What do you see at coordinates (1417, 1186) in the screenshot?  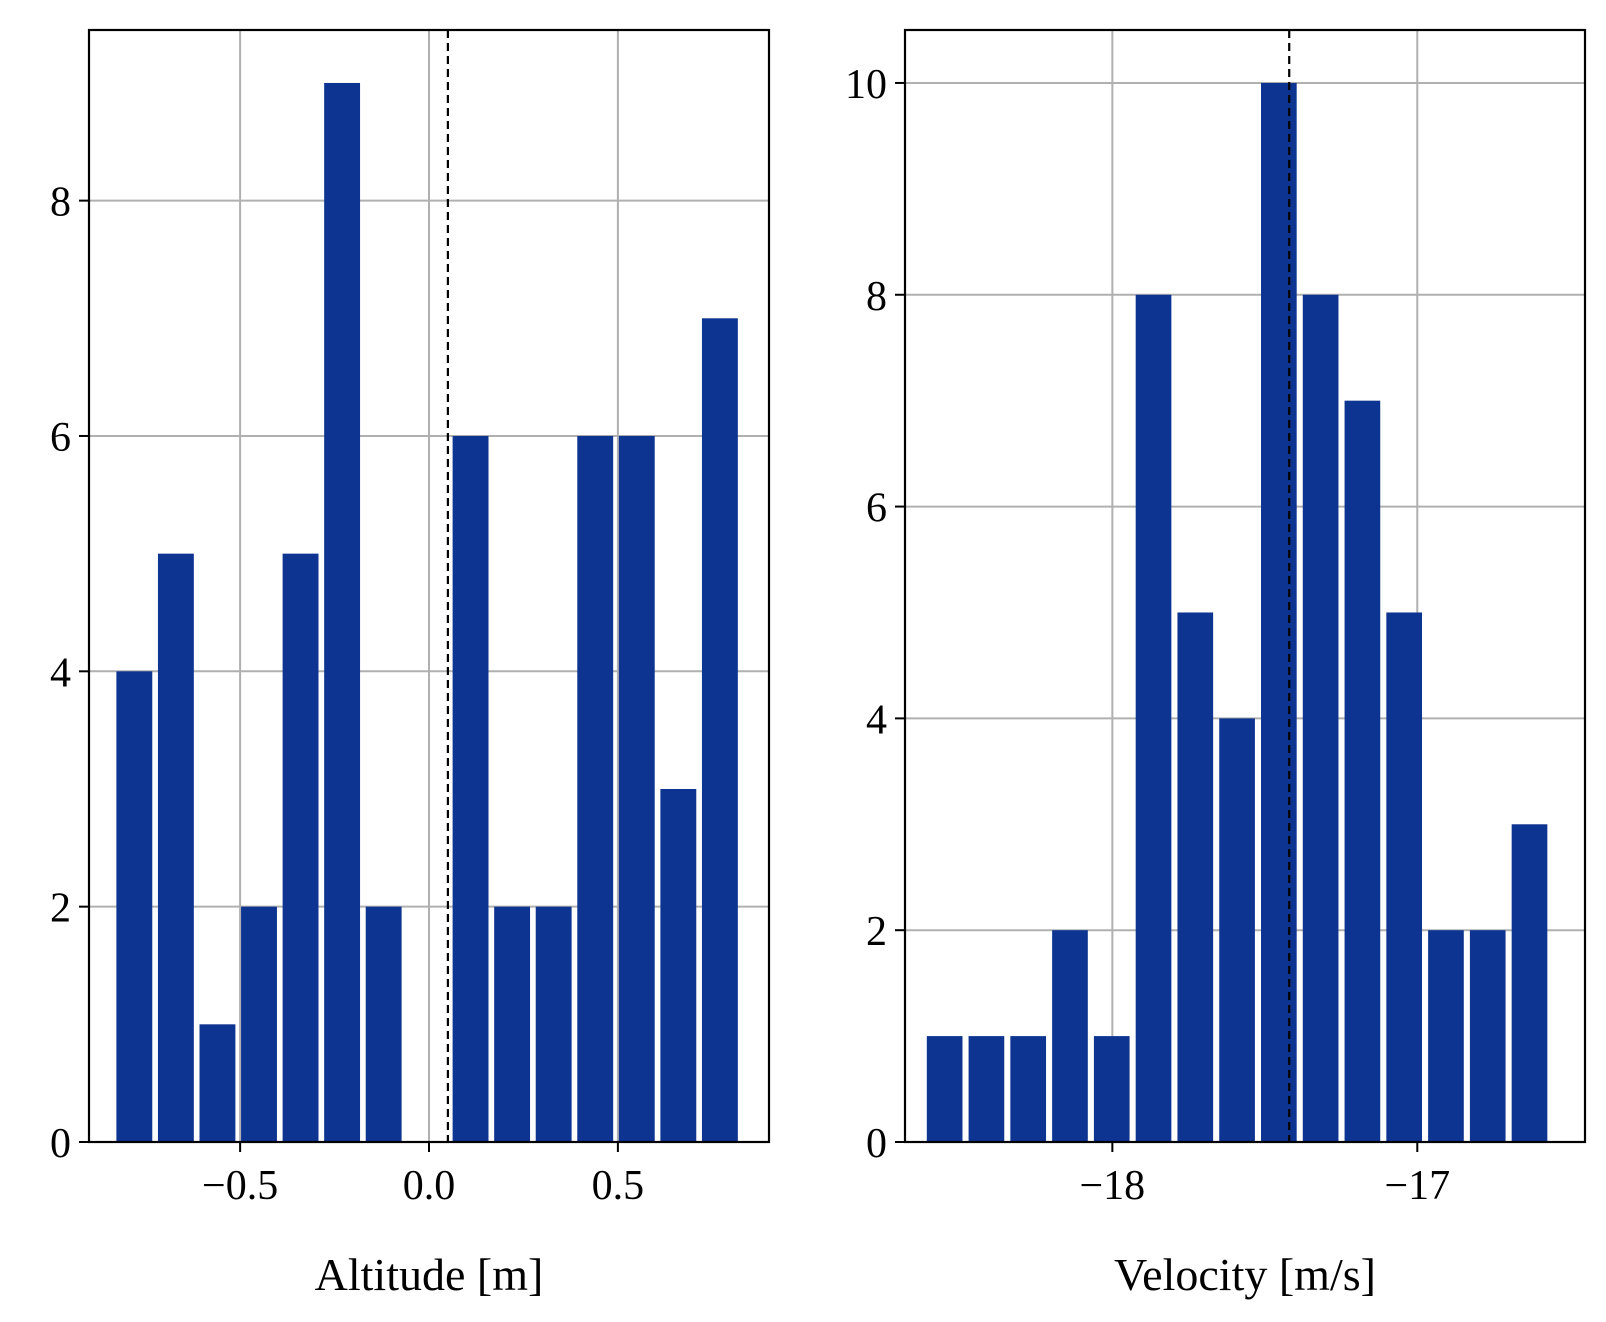 I see `velocity-x-tick-label: −17` at bounding box center [1417, 1186].